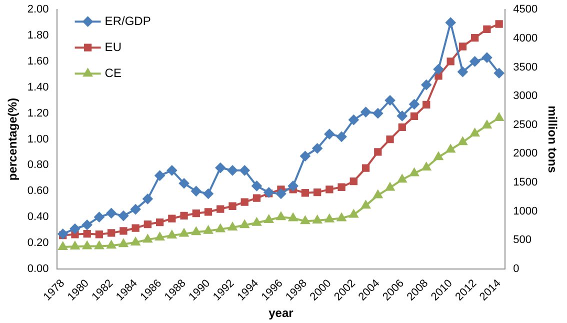 This screenshot has width=567, height=323. Describe the element at coordinates (525, 38) in the screenshot. I see `y2-tick-label: 4000` at that location.